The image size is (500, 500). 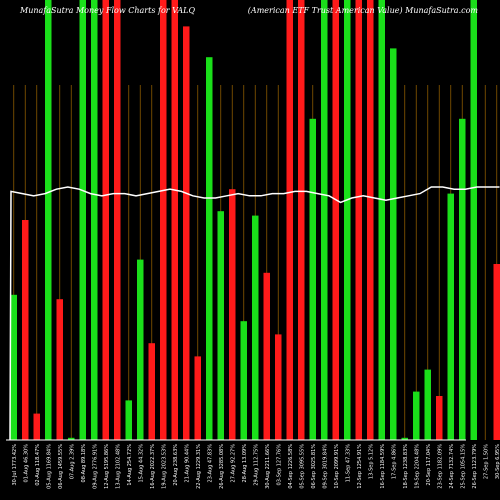 What do you see at coordinates (463, 466) in the screenshot?
I see `x-tick-label: 25-Sep 1054.15%` at bounding box center [463, 466].